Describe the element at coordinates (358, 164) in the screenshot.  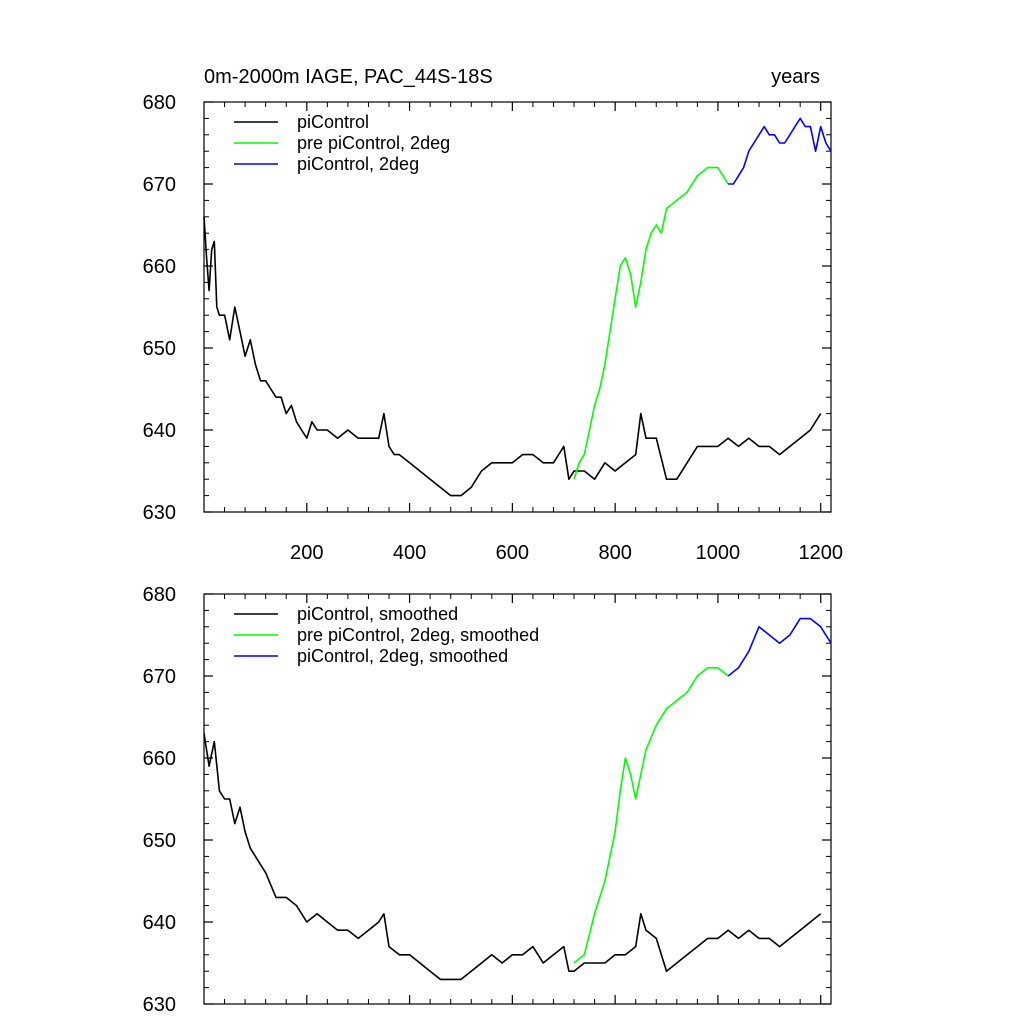
I see `legend-label: piControl, 2deg` at that location.